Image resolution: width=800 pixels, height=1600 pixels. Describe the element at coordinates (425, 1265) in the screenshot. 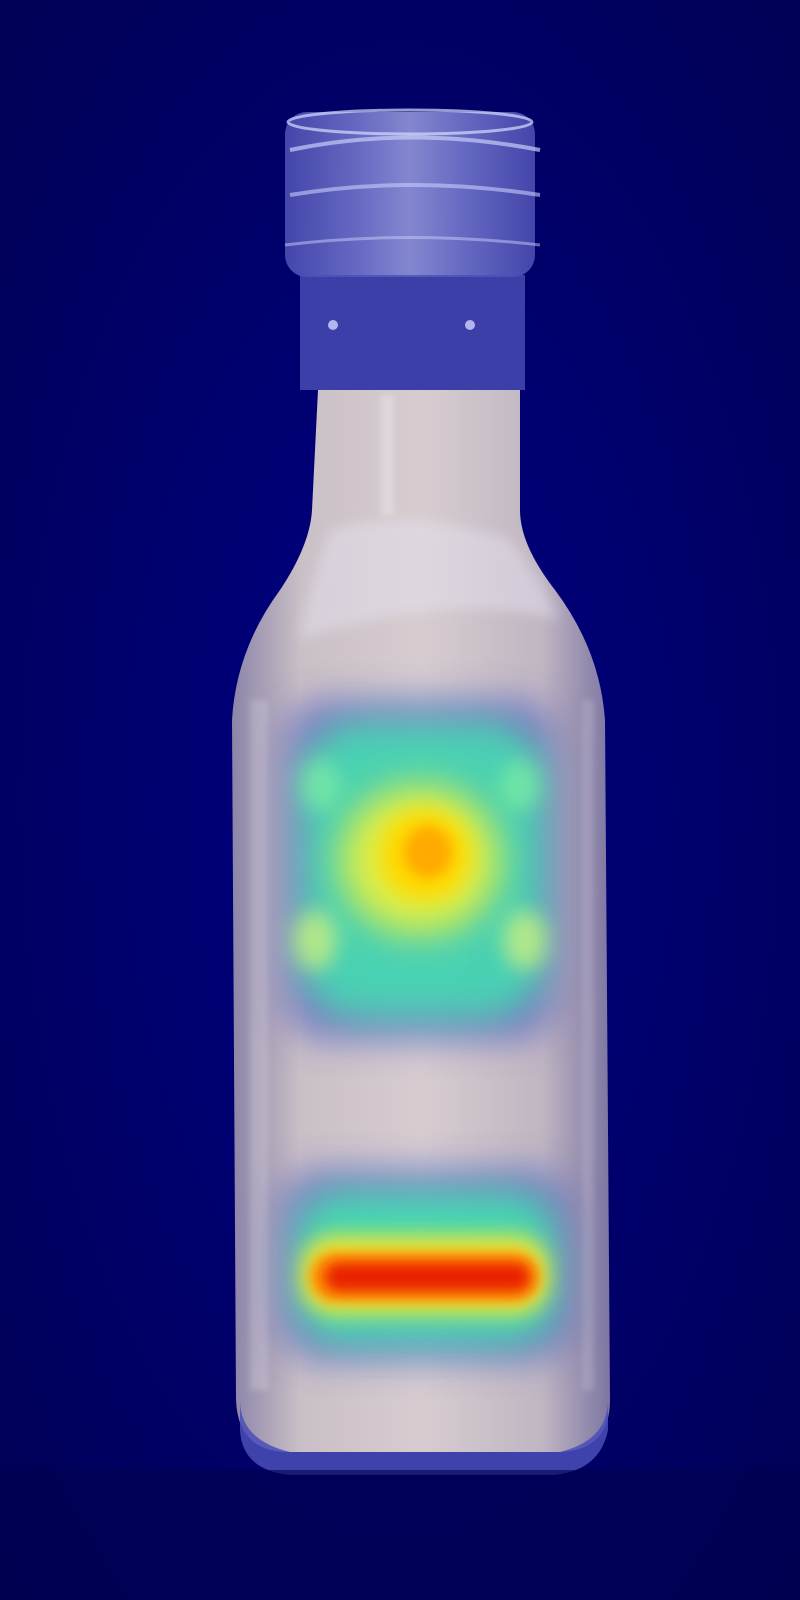

I see `heatmap-lower-region` at that location.